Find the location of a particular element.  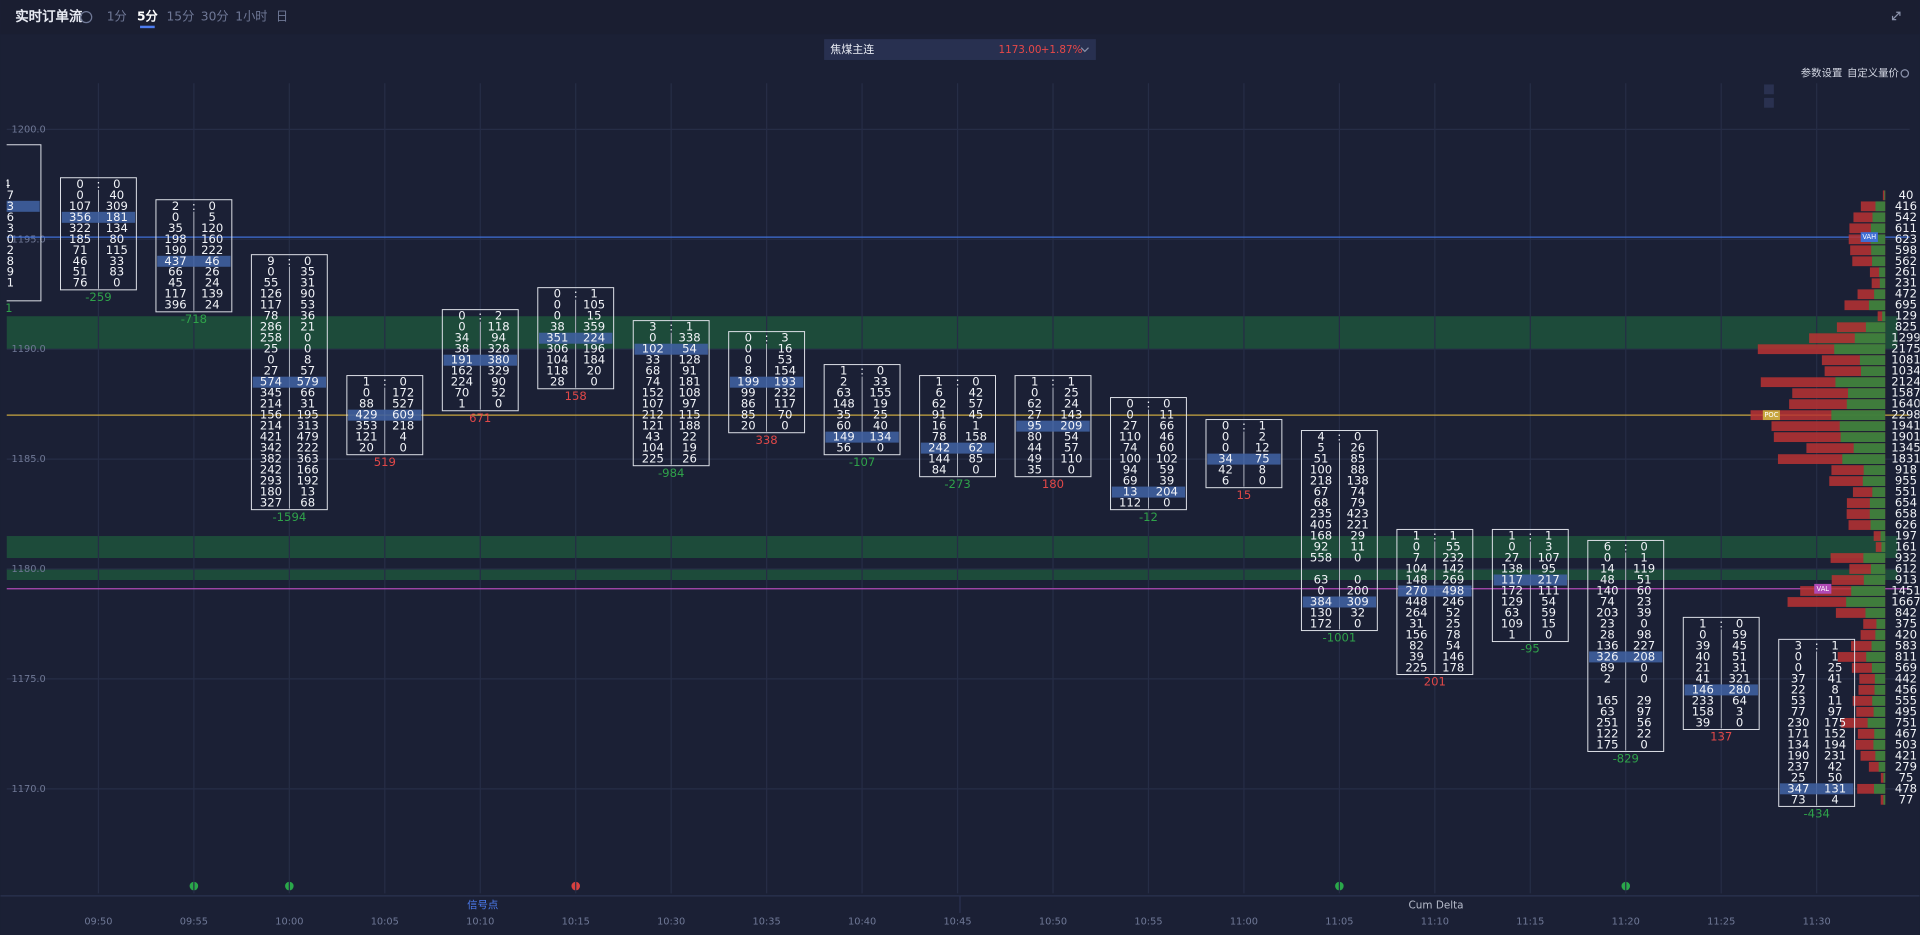

expand-icon is located at coordinates (1896, 16).